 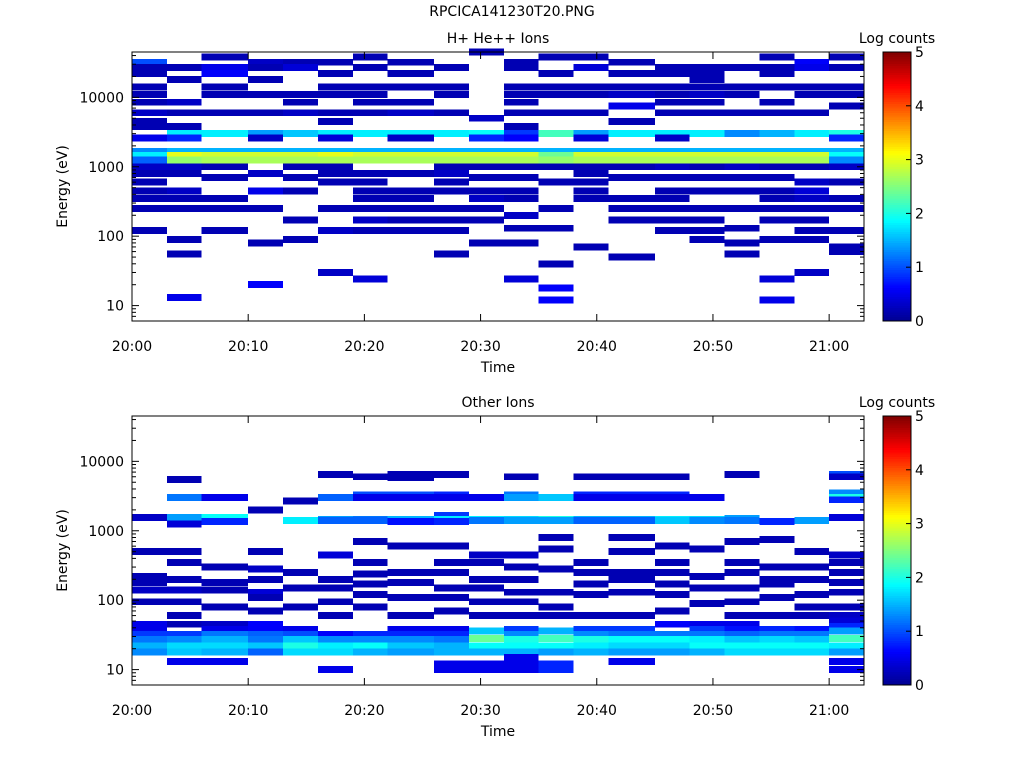 What do you see at coordinates (829, 347) in the screenshot?
I see `x-tick-label: 21:00` at bounding box center [829, 347].